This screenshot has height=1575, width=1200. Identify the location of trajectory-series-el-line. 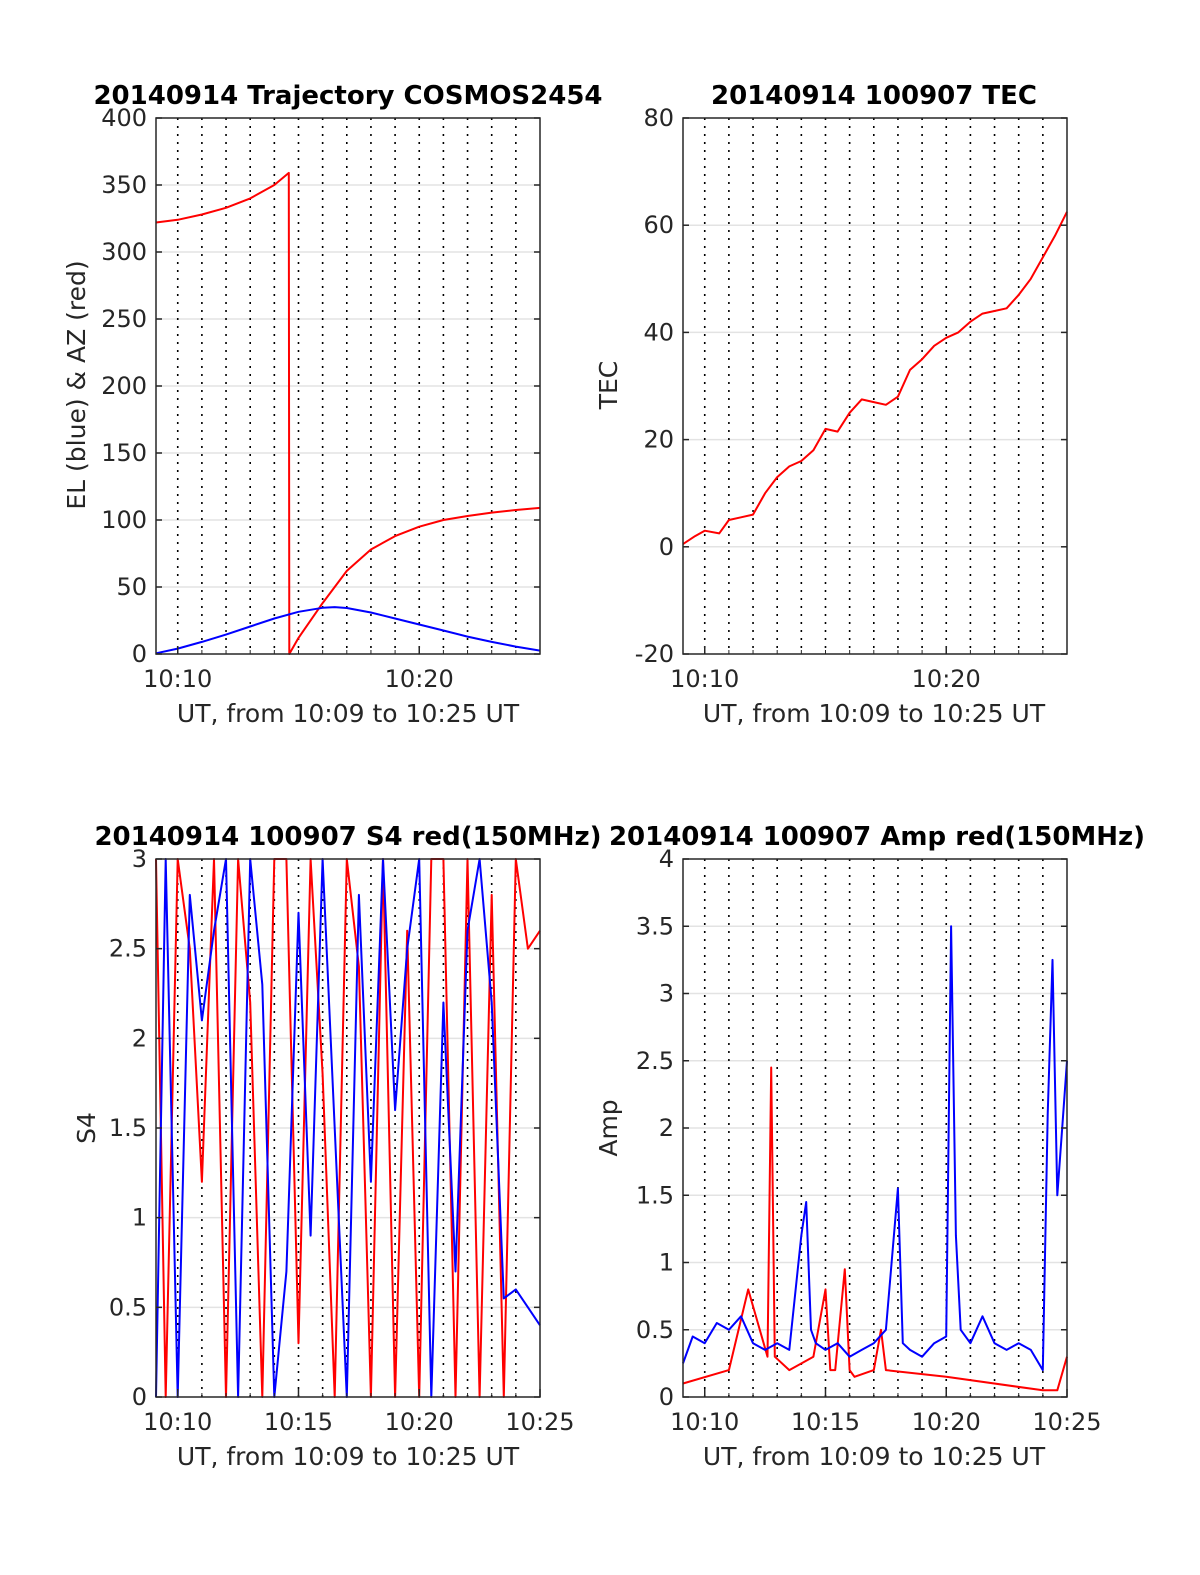
(348, 630).